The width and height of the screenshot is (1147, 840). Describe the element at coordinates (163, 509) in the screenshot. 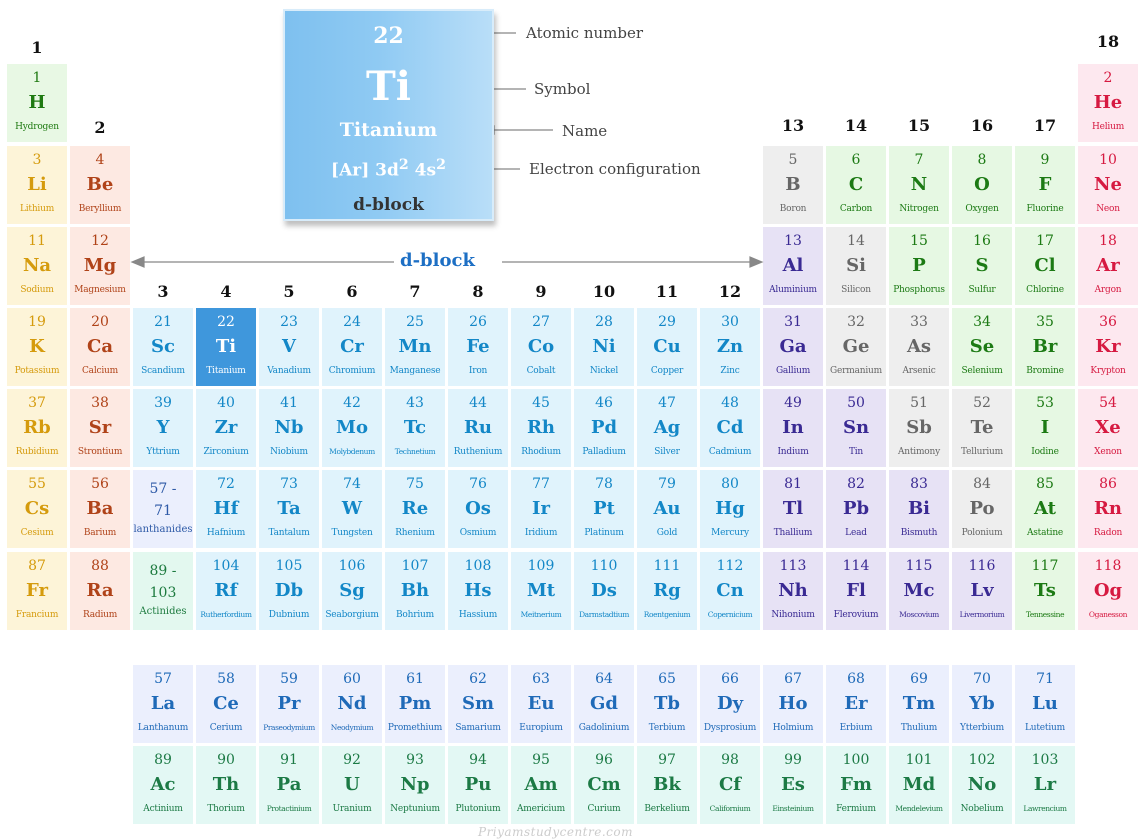

I see `placeholder-lanthanides: 57 - 71 lanthanides` at that location.